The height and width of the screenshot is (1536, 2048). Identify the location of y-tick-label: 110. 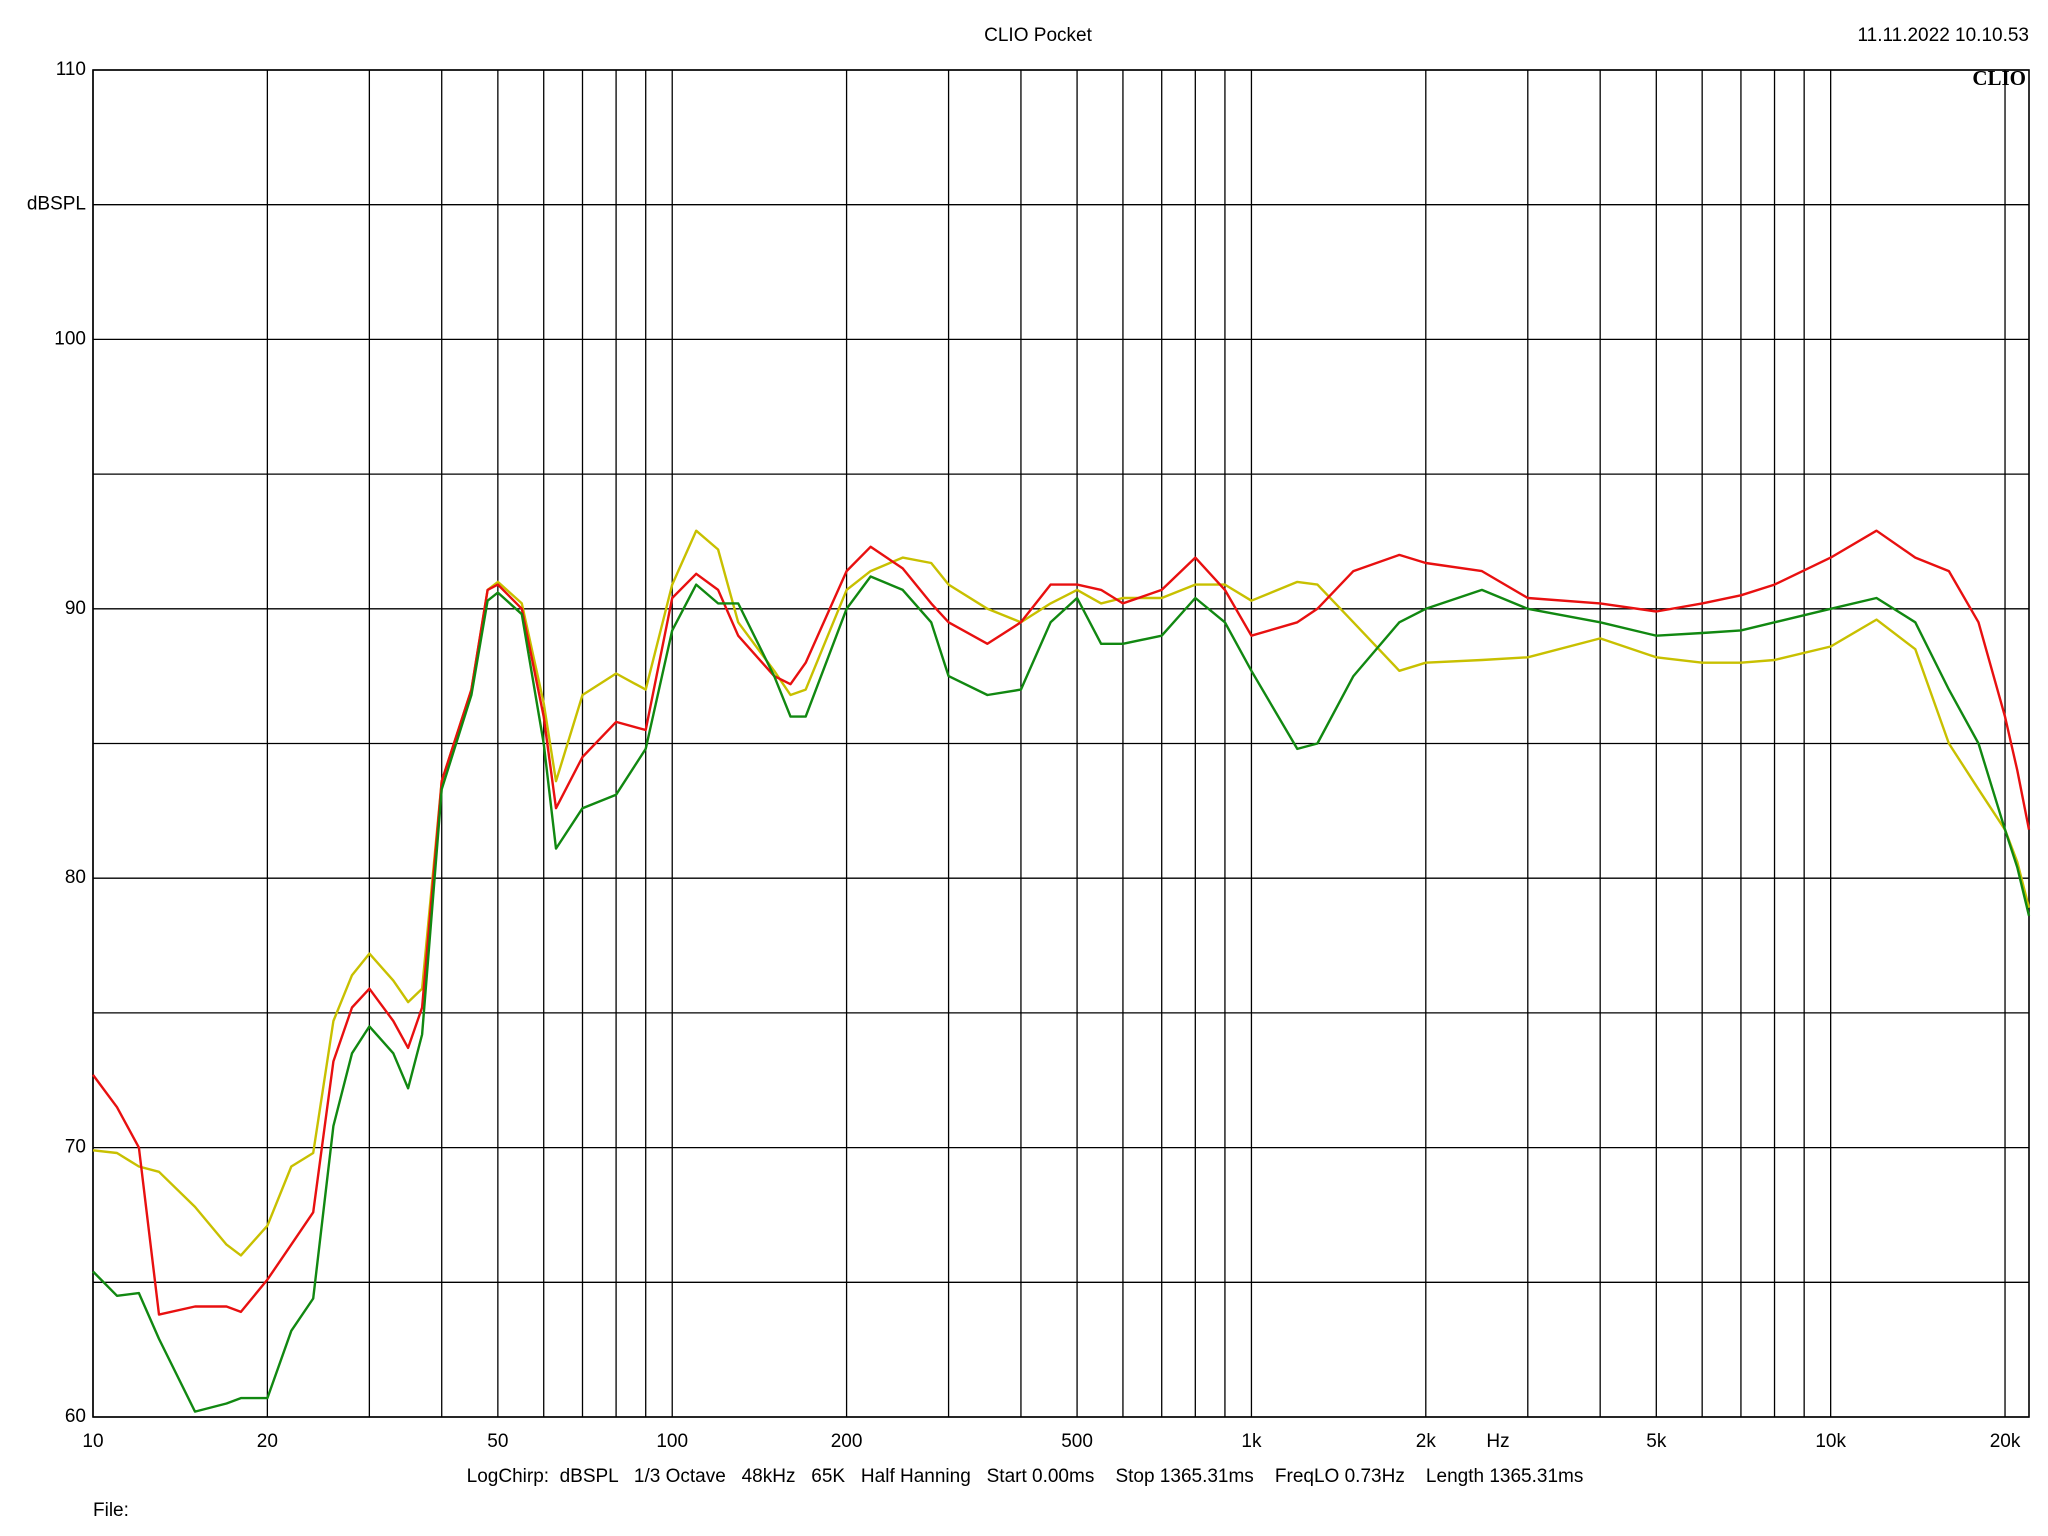
(71, 69).